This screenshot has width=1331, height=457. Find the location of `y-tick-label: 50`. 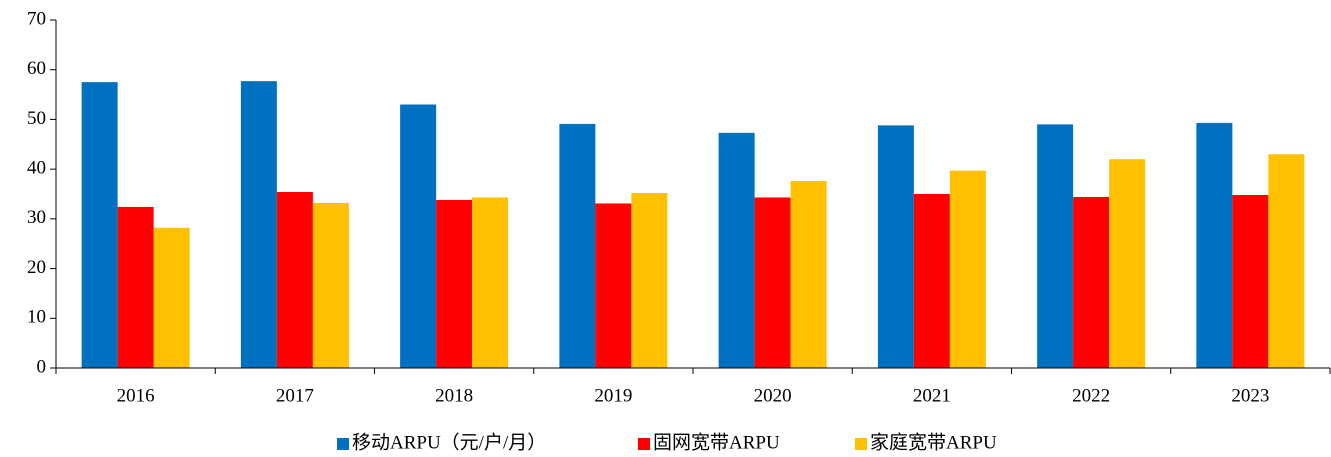

y-tick-label: 50 is located at coordinates (36, 118).